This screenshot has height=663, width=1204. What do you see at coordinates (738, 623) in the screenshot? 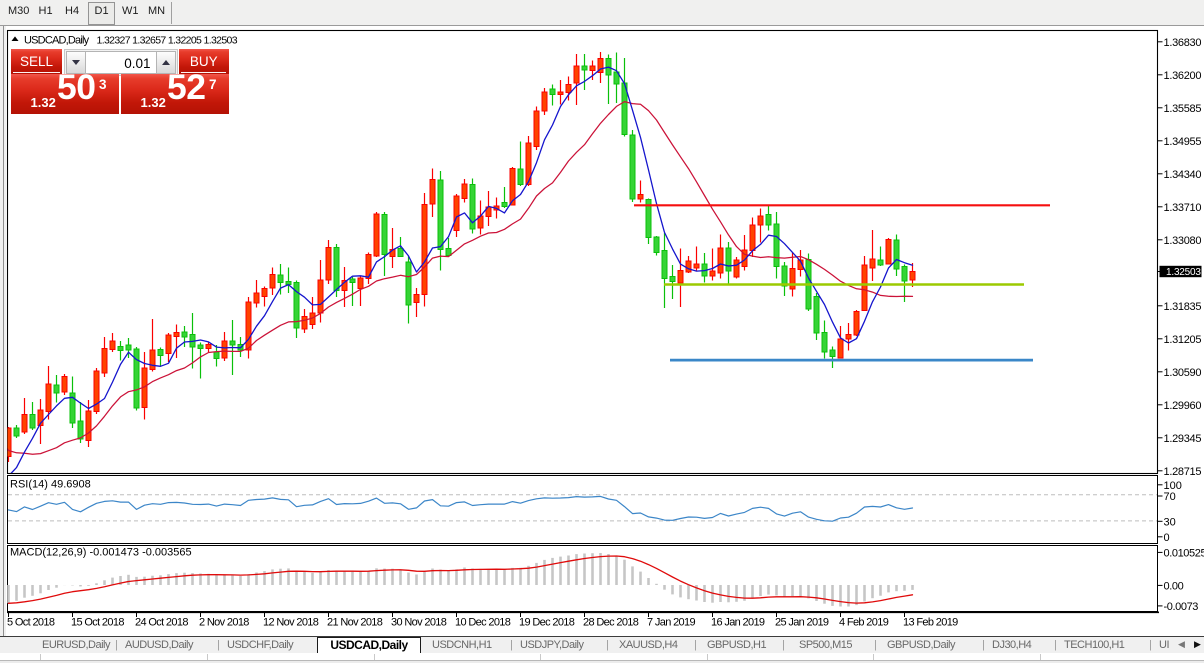
I see `svg-text: 16 Jan 2019` at bounding box center [738, 623].